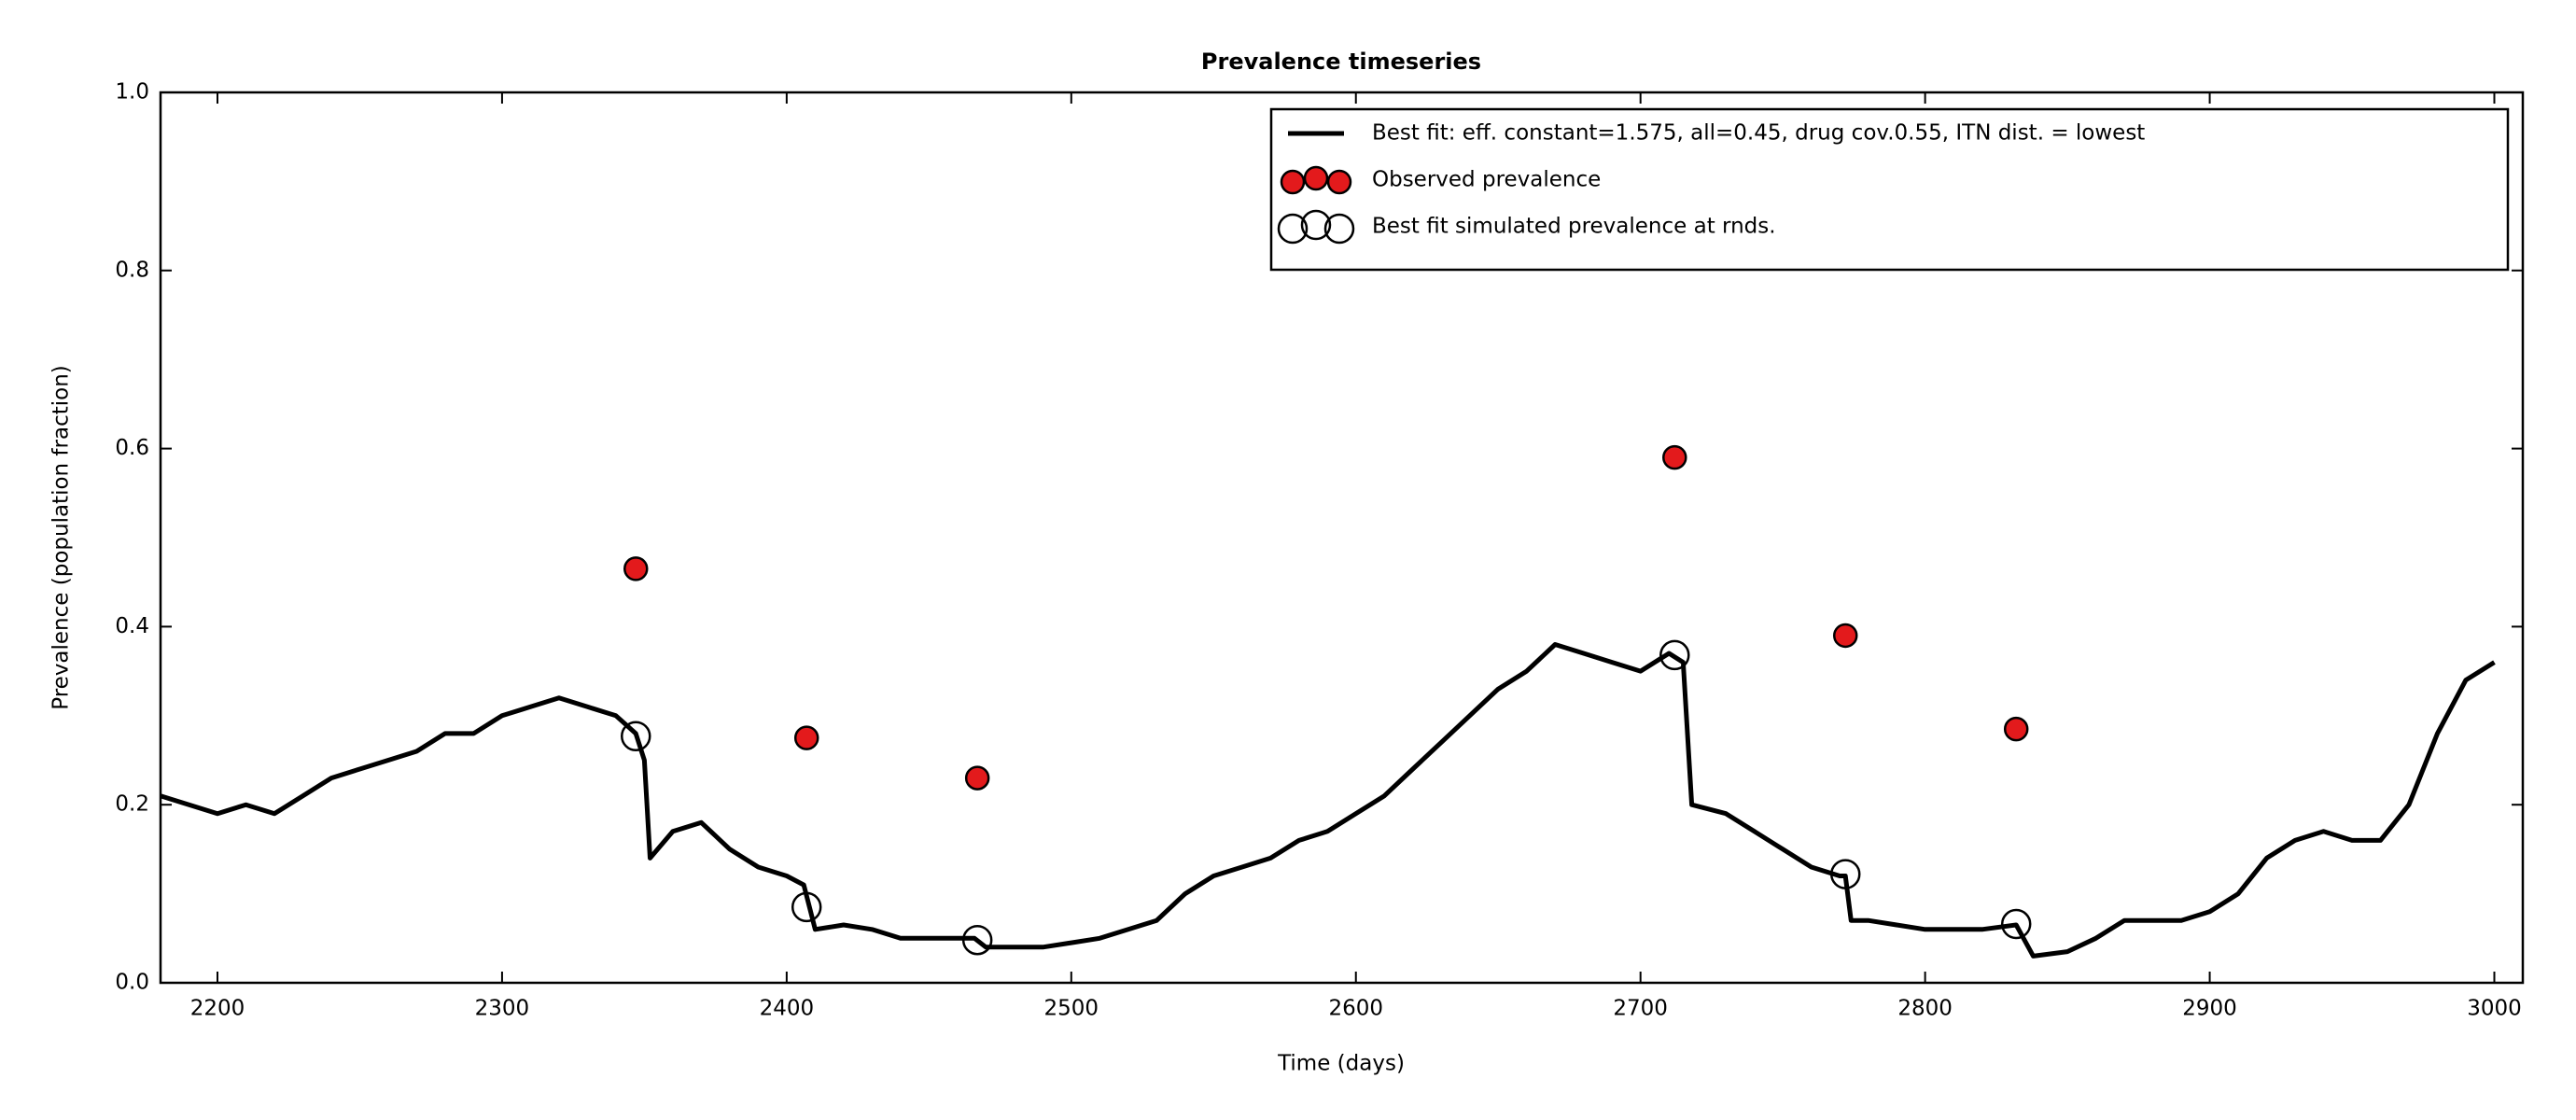  What do you see at coordinates (132, 92) in the screenshot?
I see `y-tick-label: 1.0` at bounding box center [132, 92].